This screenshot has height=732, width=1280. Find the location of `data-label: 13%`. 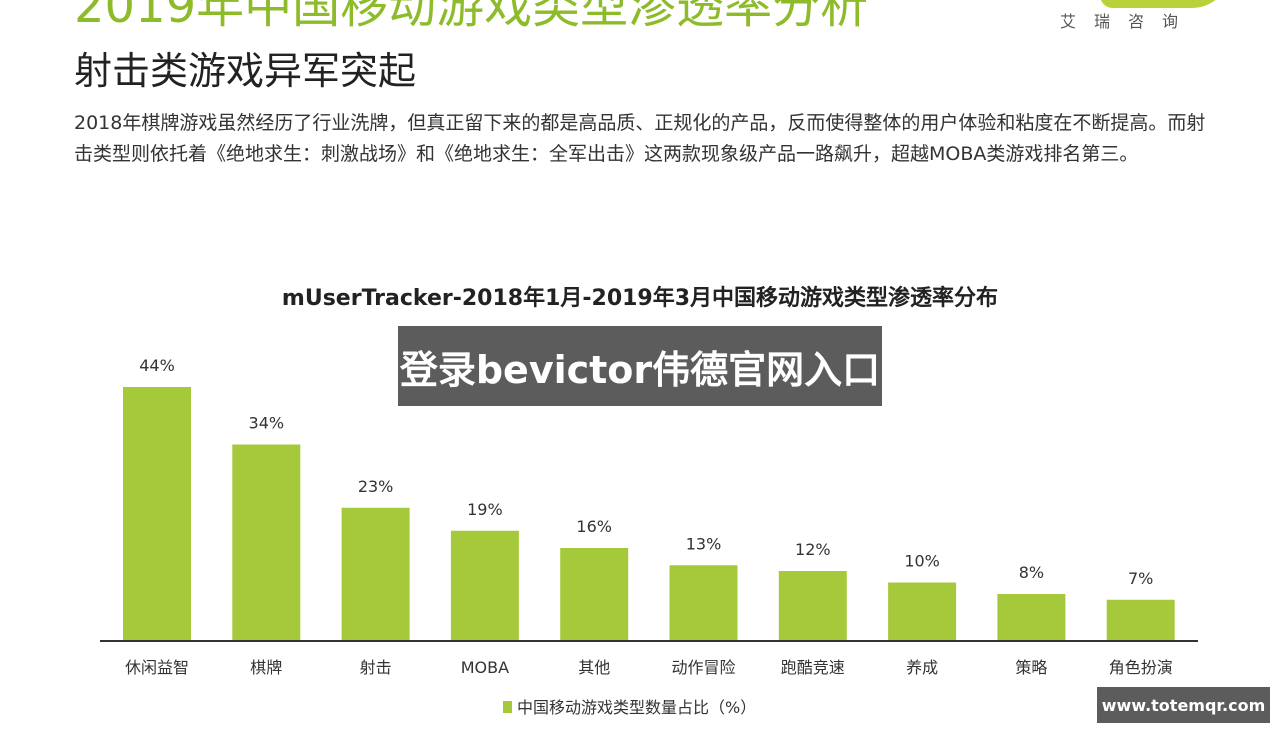

data-label: 13% is located at coordinates (704, 543).